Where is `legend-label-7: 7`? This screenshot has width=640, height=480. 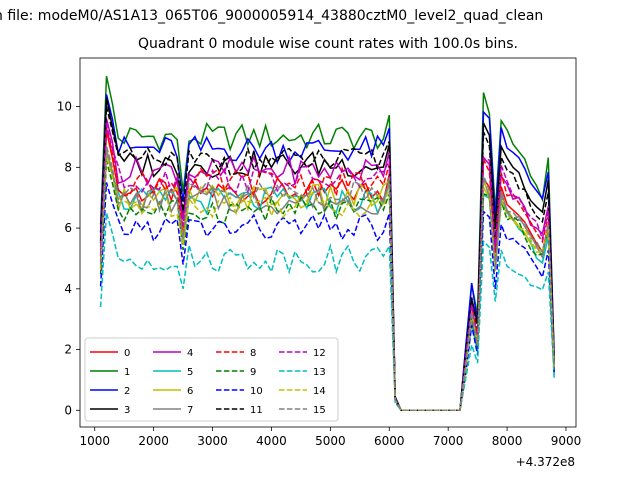 legend-label-7: 7 is located at coordinates (190, 410).